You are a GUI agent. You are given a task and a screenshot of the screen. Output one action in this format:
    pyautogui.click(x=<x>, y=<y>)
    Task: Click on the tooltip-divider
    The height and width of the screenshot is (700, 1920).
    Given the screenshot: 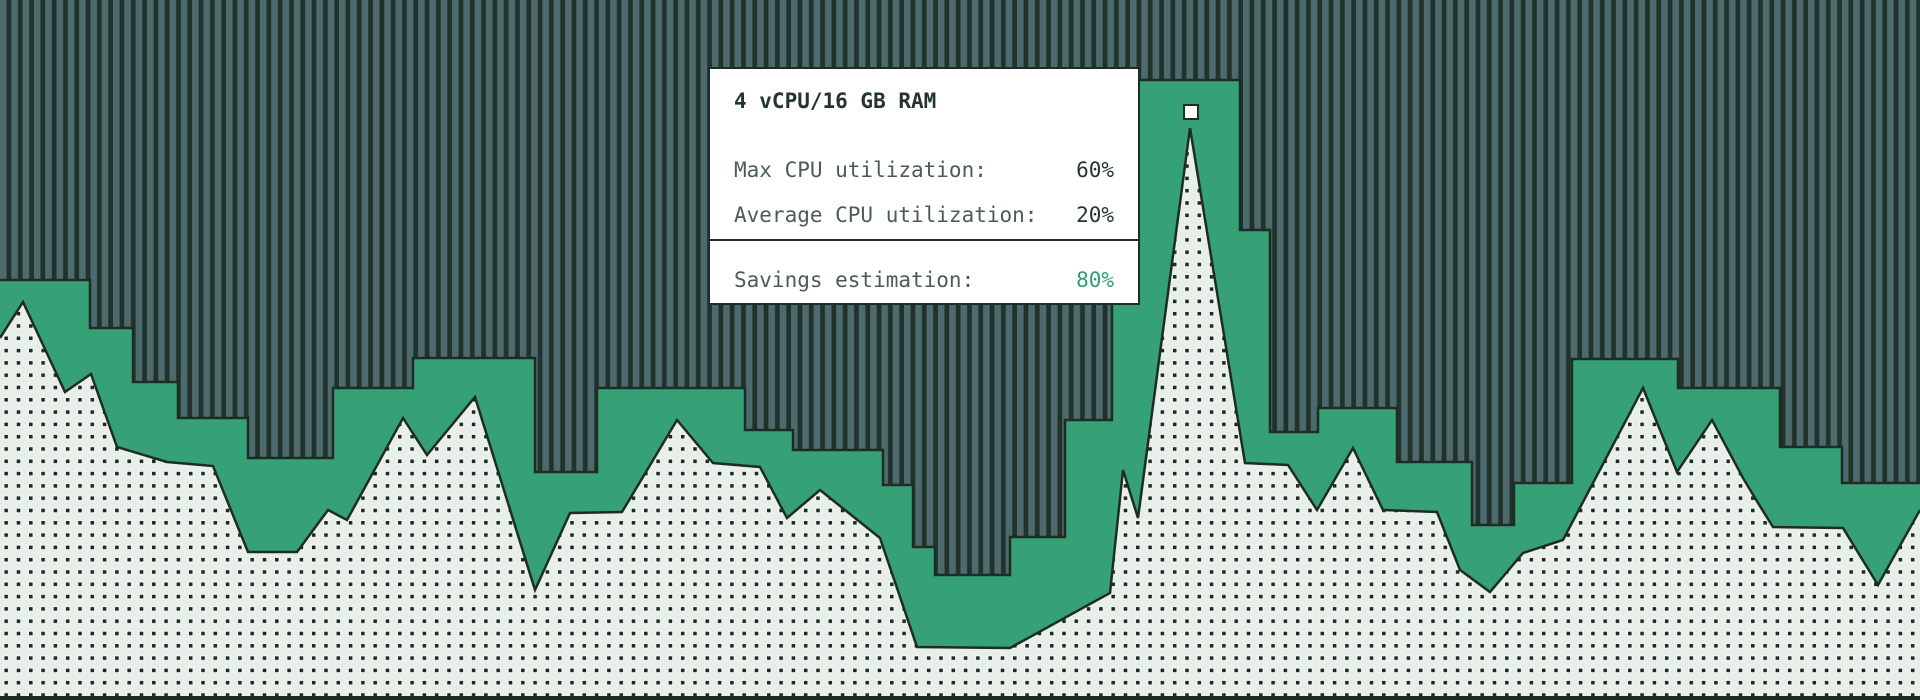 What is the action you would take?
    pyautogui.click(x=924, y=240)
    